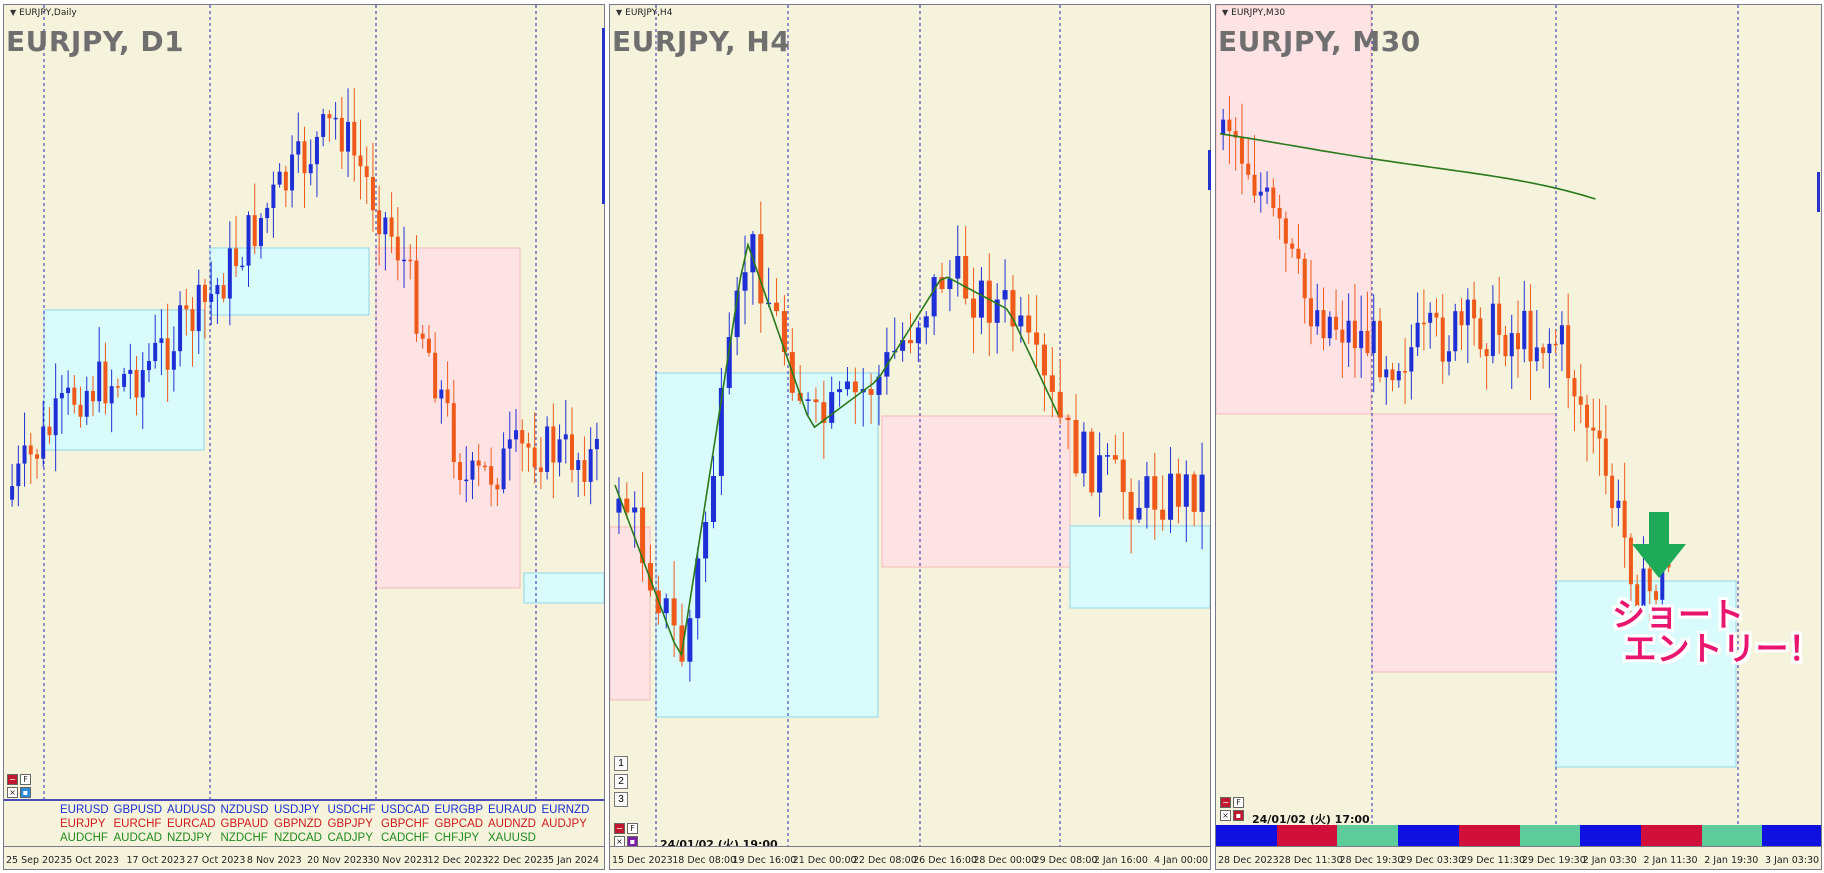 This screenshot has width=1824, height=873. What do you see at coordinates (457, 838) in the screenshot?
I see `symbol-chfjpy: CHFJPY` at bounding box center [457, 838].